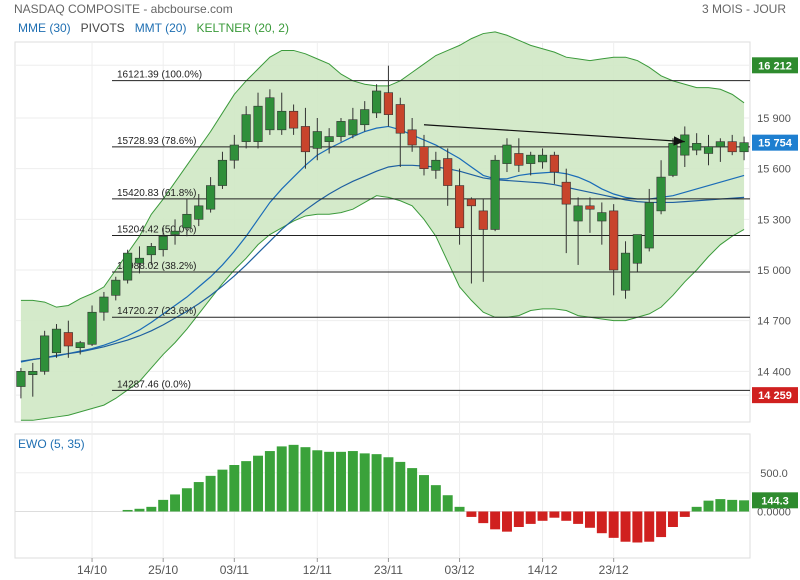 The height and width of the screenshot is (580, 800). I want to click on ewo-badge-label: 144.3, so click(775, 501).